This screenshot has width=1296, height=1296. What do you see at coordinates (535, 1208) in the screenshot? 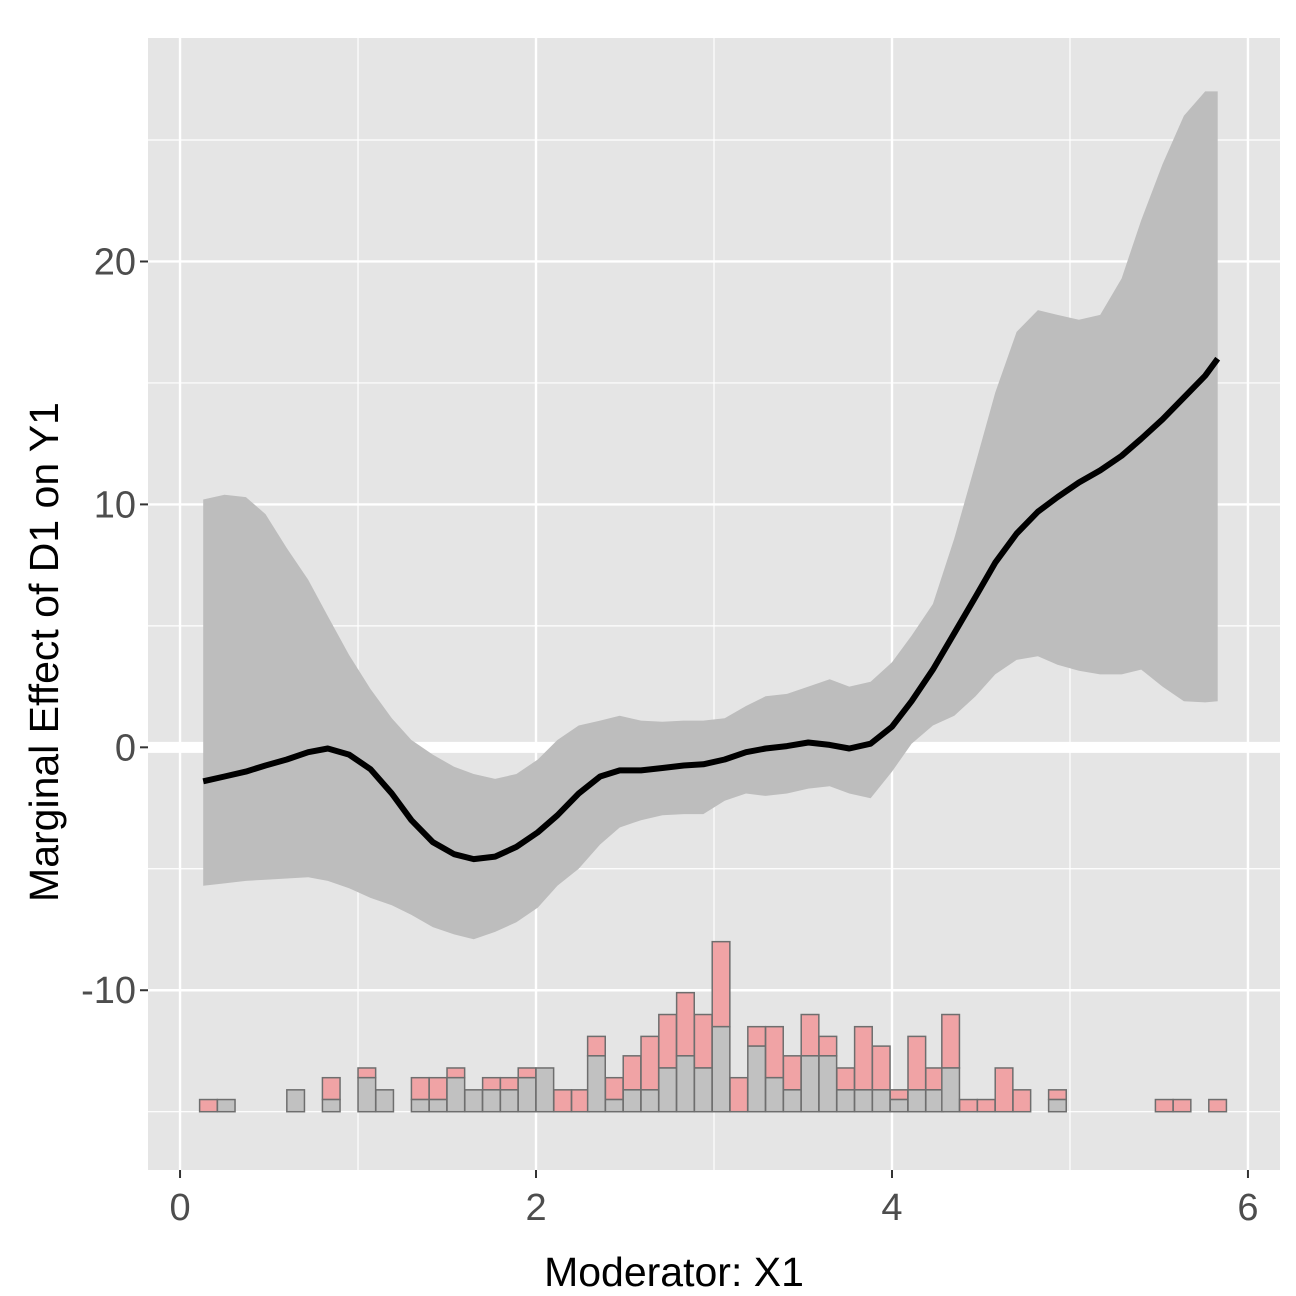
I see `x-tick-label: 2` at bounding box center [535, 1208].